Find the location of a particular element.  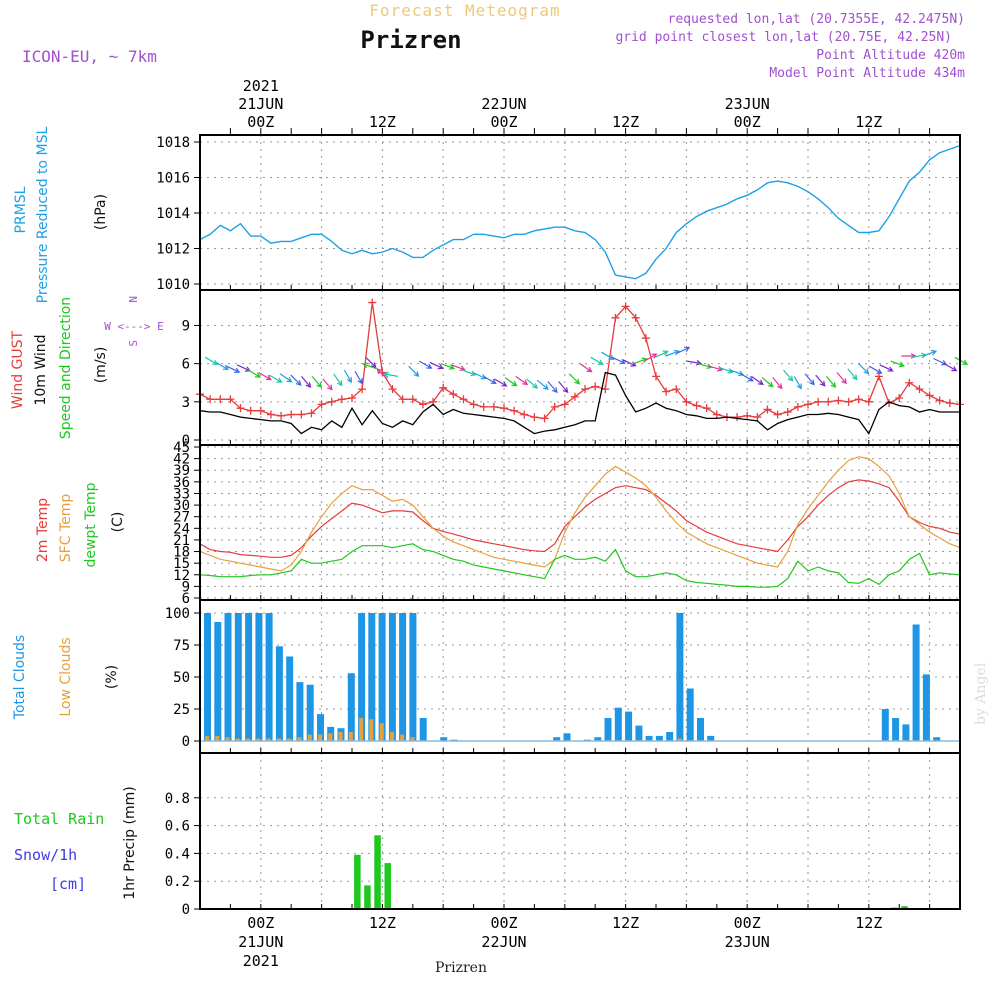

pressure-ytick-label: 1018 is located at coordinates (173, 143).